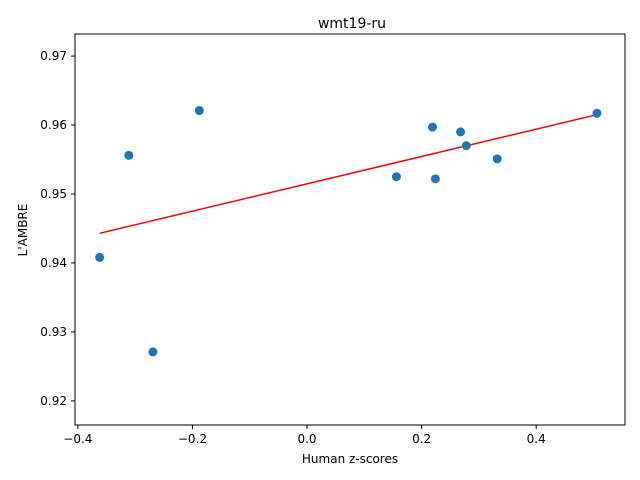 Image resolution: width=640 pixels, height=480 pixels. I want to click on x-axis: −0.4 −0.2 0.0 0.2 0.4, so click(304, 435).